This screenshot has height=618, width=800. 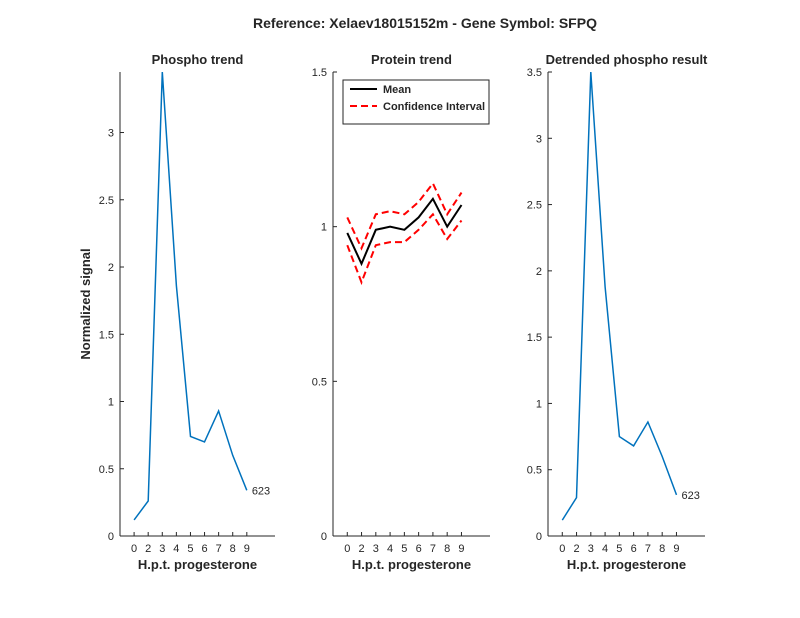 I want to click on legend-entry: Mean, so click(x=397, y=90).